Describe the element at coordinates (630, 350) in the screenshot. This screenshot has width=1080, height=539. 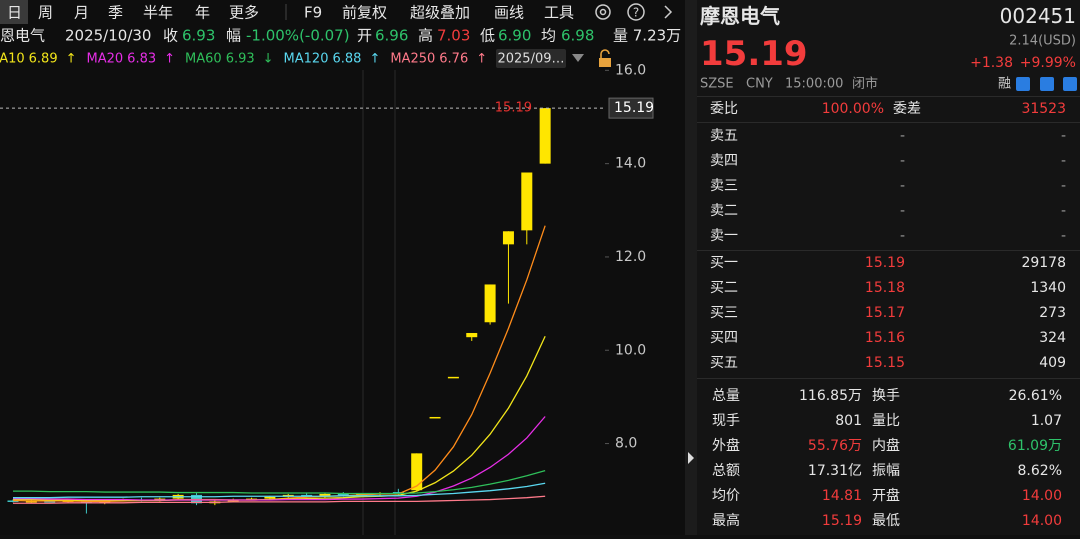
I see `y-tick-label: 10.0` at that location.